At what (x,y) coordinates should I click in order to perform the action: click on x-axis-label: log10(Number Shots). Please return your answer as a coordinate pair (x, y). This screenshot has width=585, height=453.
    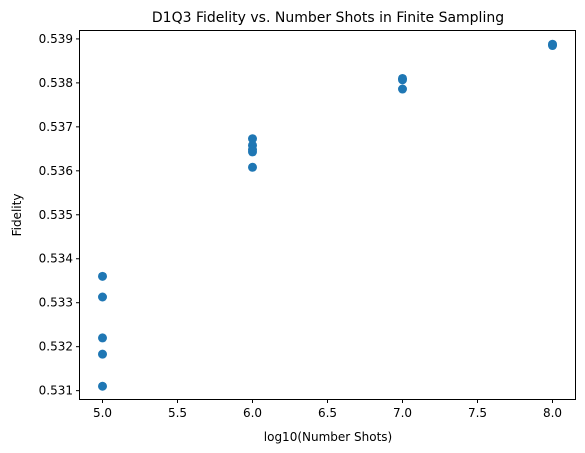
    Looking at the image, I should click on (328, 437).